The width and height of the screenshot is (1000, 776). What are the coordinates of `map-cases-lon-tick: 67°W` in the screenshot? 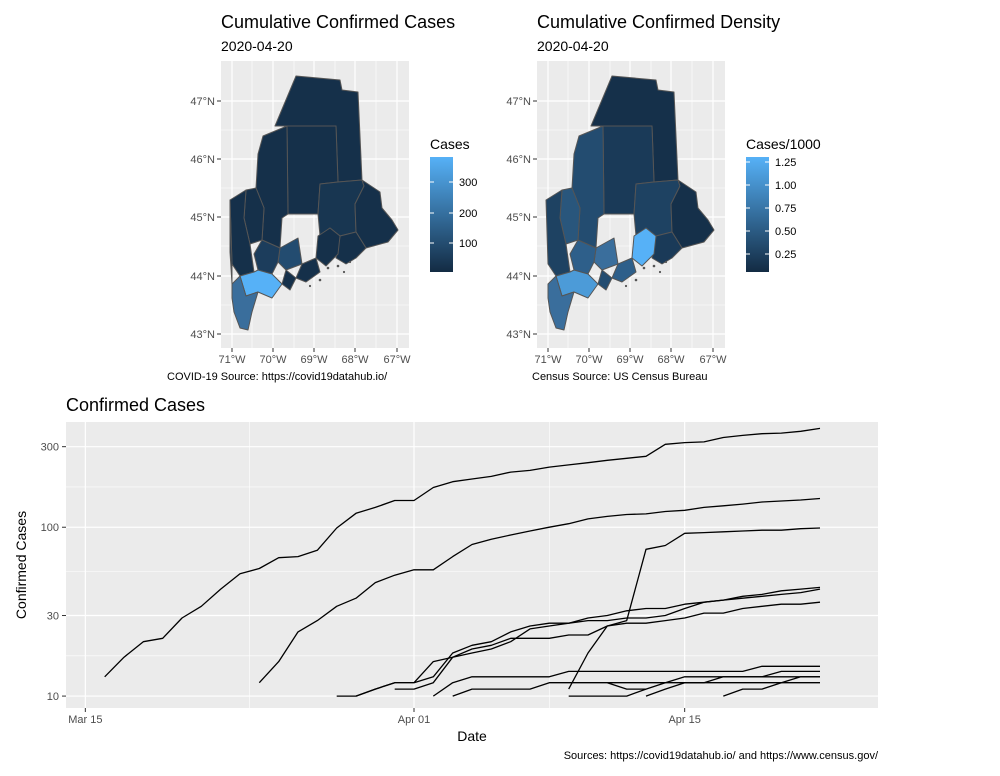 It's located at (397, 360).